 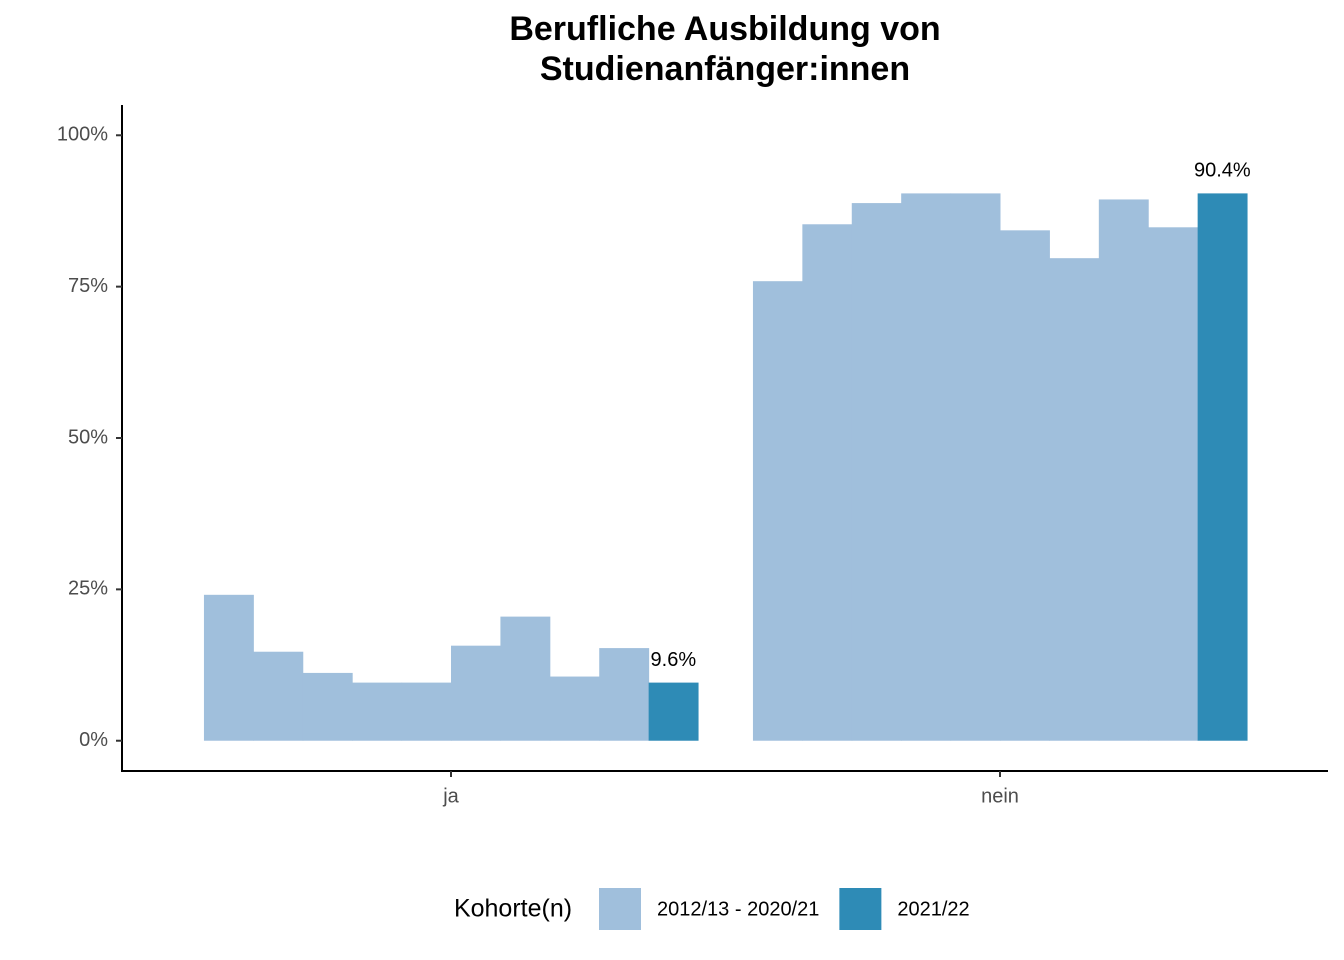 What do you see at coordinates (450, 796) in the screenshot?
I see `x-tick-label: ja` at bounding box center [450, 796].